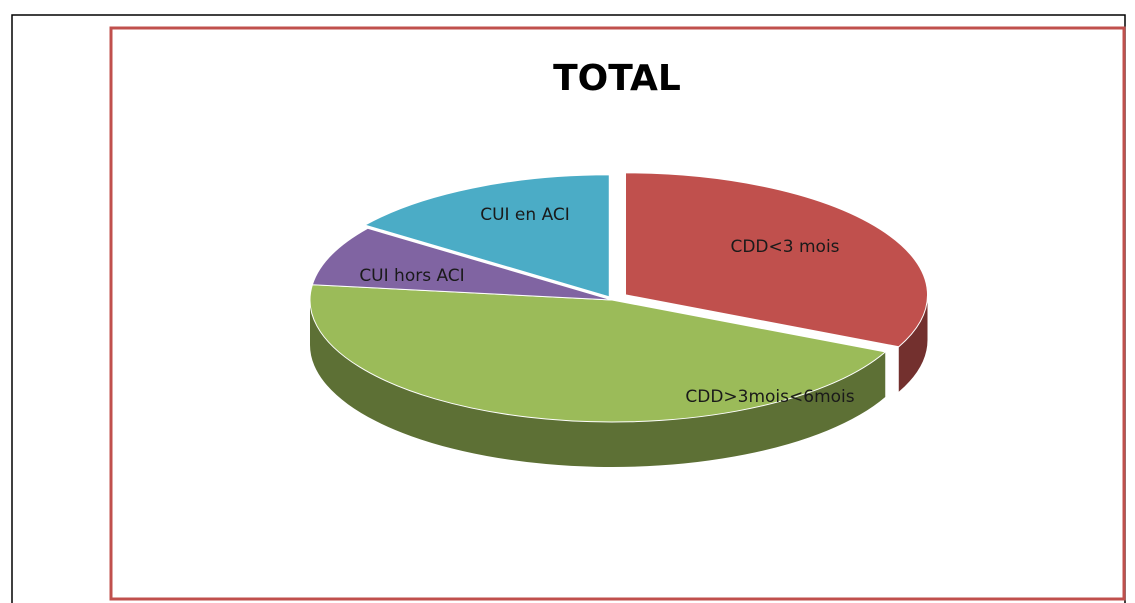  Describe the element at coordinates (411, 276) in the screenshot. I see `slice-label: CUI hors ACI` at that location.